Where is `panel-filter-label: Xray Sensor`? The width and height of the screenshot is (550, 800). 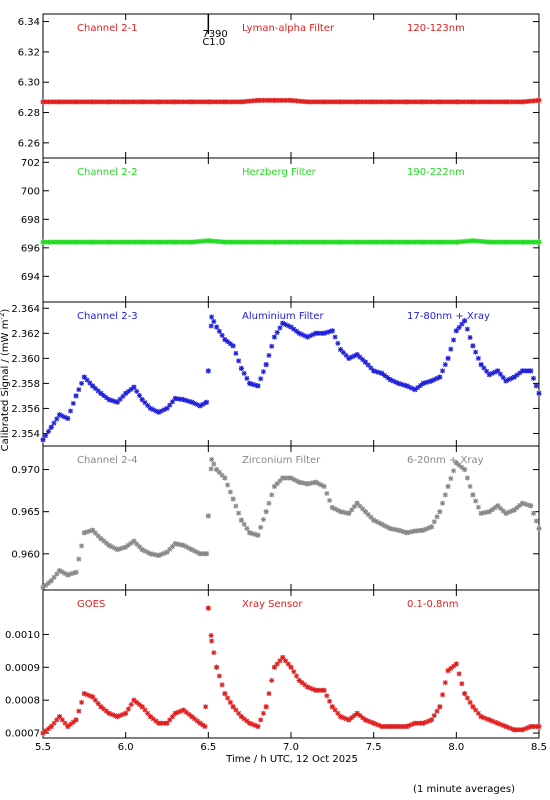
panel-filter-label: Xray Sensor is located at coordinates (272, 604).